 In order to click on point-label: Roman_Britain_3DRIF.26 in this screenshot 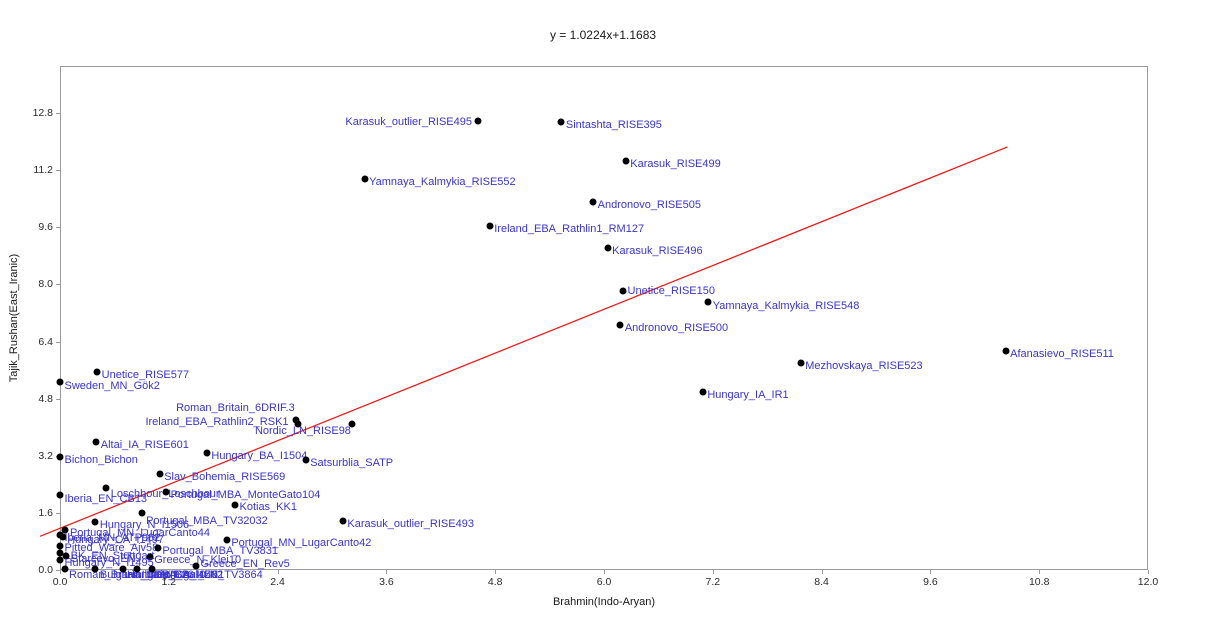, I will do `click(131, 575)`.